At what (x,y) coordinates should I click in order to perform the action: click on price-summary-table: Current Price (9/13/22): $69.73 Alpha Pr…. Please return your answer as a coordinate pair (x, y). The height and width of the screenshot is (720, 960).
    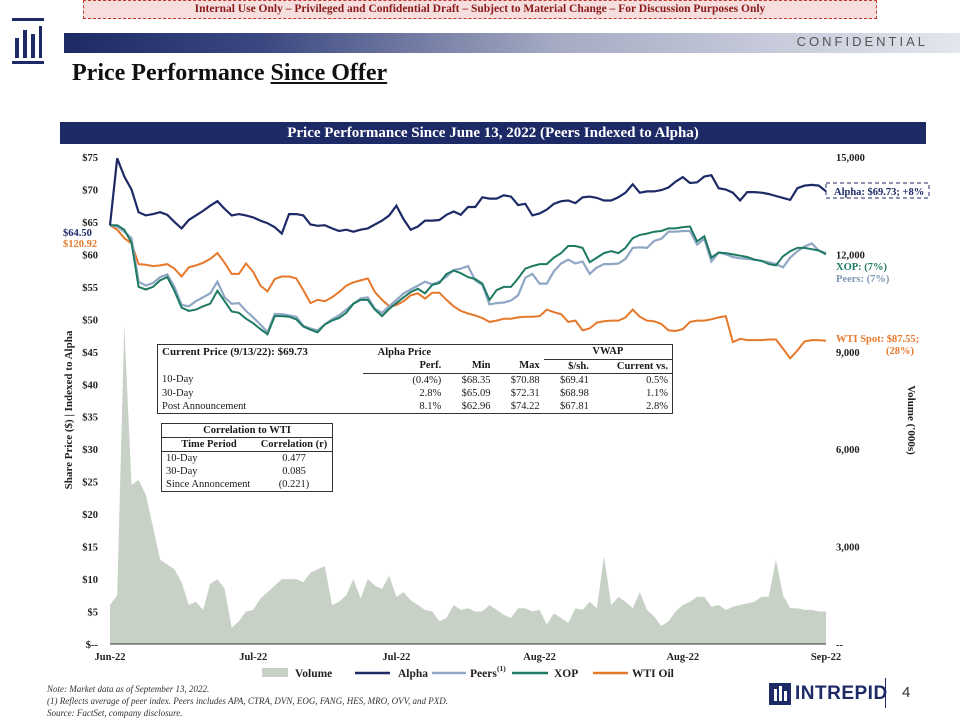
    Looking at the image, I should click on (415, 379).